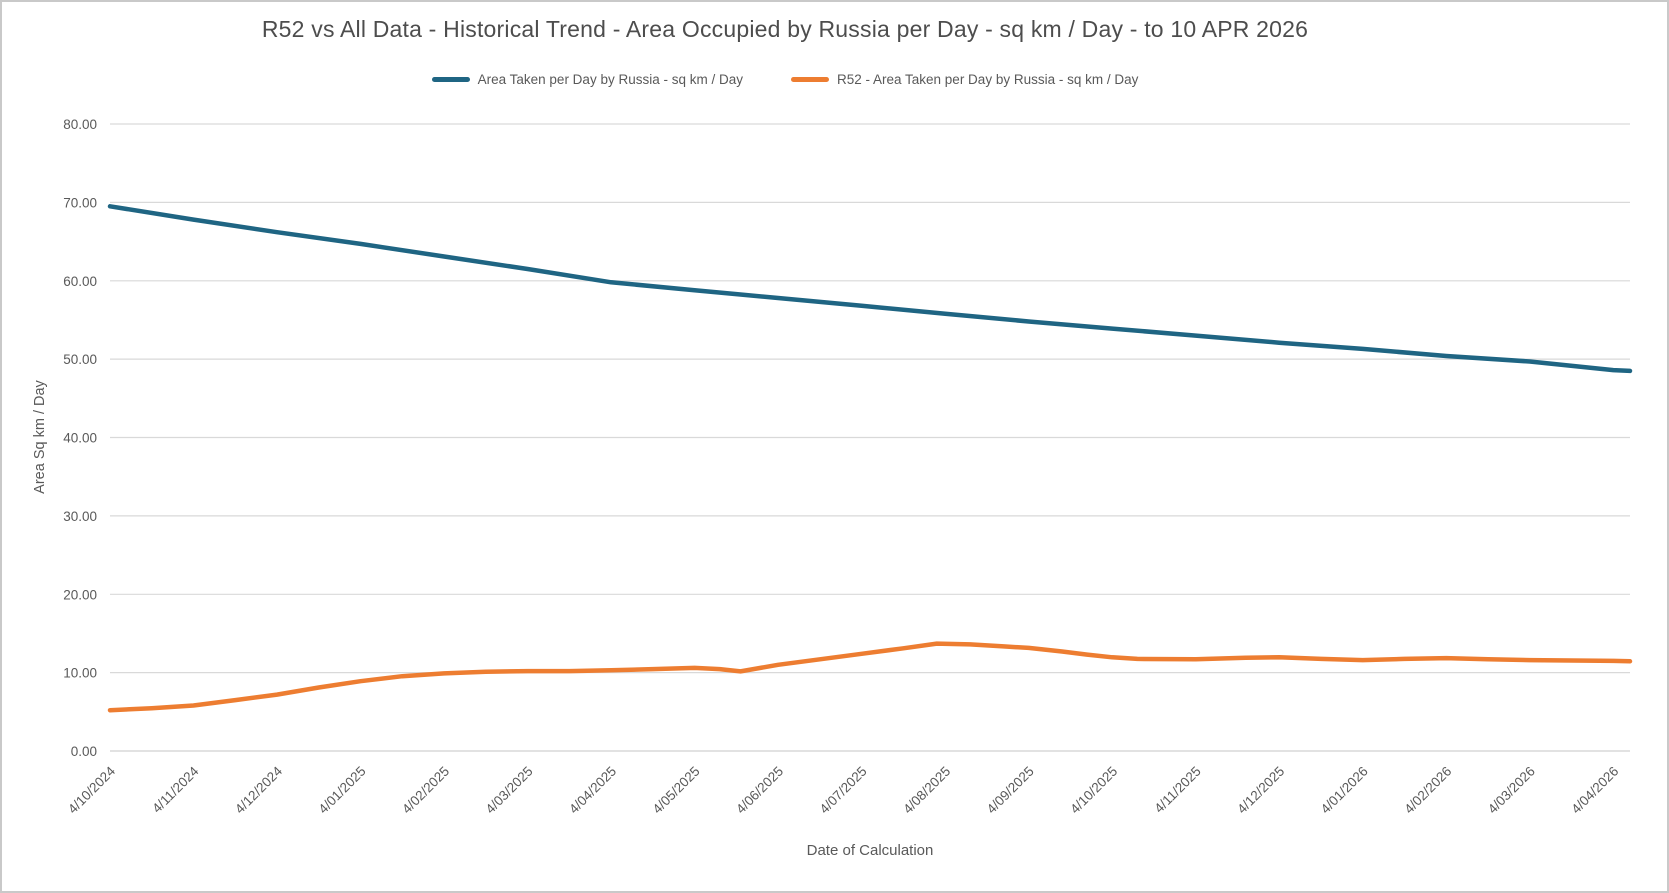  Describe the element at coordinates (450, 79) in the screenshot. I see `legend-swatch-all-data-icon` at that location.